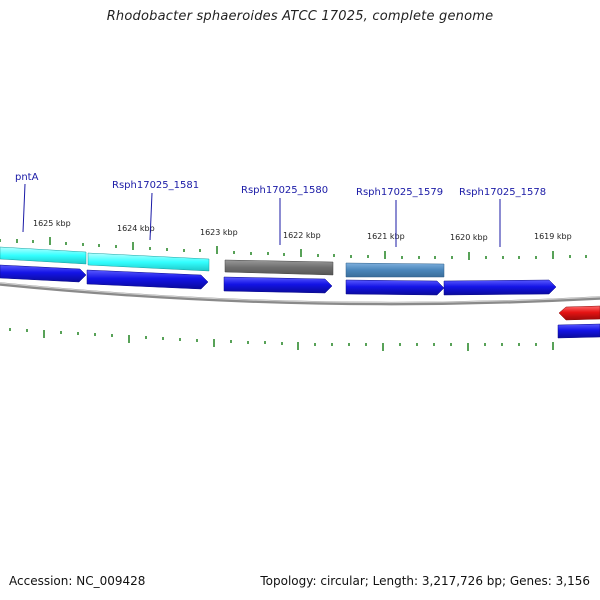  Describe the element at coordinates (281, 339) in the screenshot. I see `lower-tick-track` at that location.